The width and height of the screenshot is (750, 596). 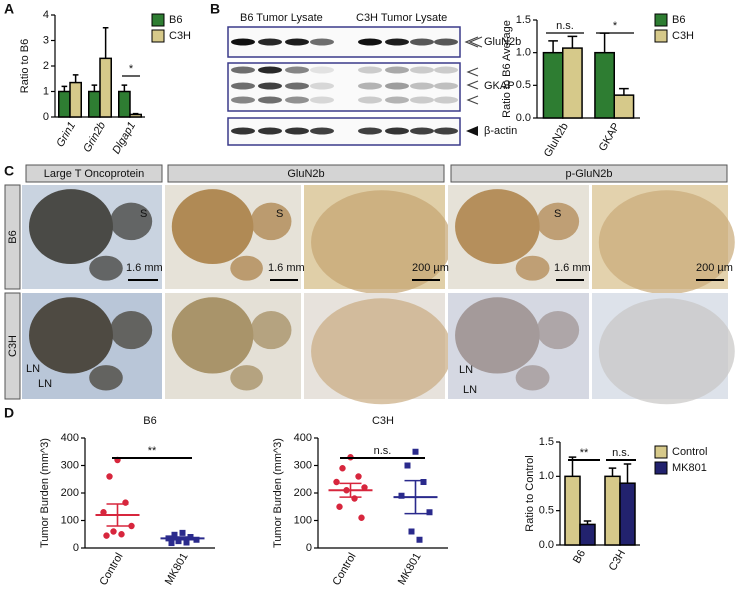 What do you see at coordinates (303, 520) in the screenshot?
I see `y-tick-label: 100` at bounding box center [303, 520].